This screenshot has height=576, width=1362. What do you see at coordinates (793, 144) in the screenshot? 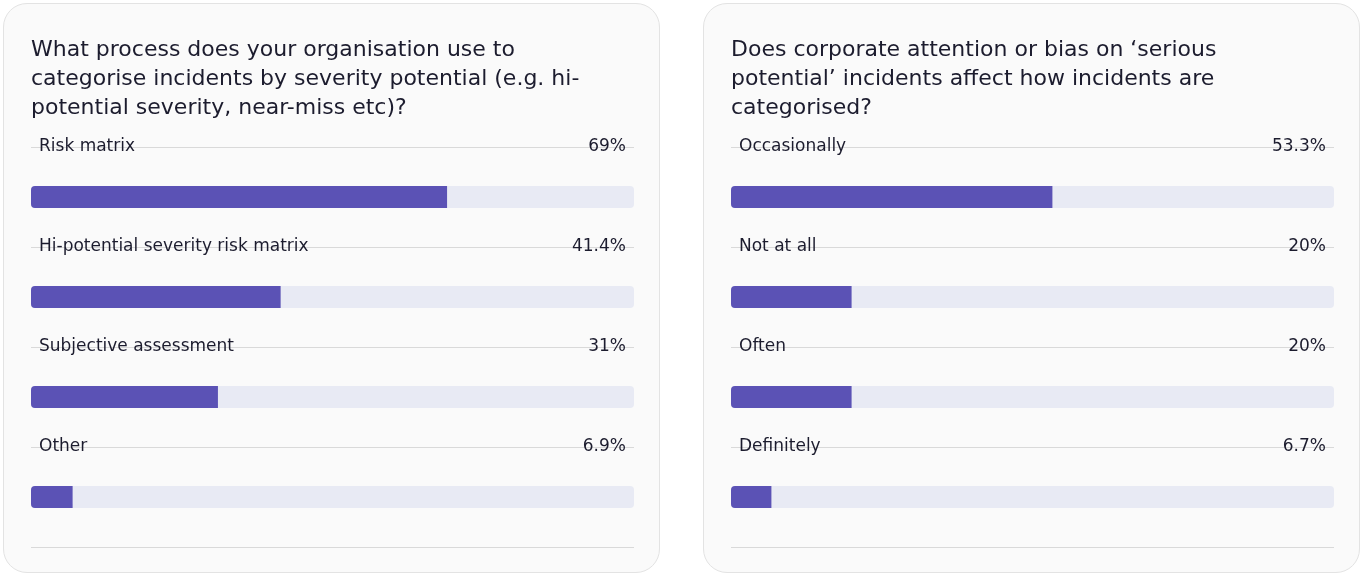
I see `y-tick-label: Occasionally` at bounding box center [793, 144].